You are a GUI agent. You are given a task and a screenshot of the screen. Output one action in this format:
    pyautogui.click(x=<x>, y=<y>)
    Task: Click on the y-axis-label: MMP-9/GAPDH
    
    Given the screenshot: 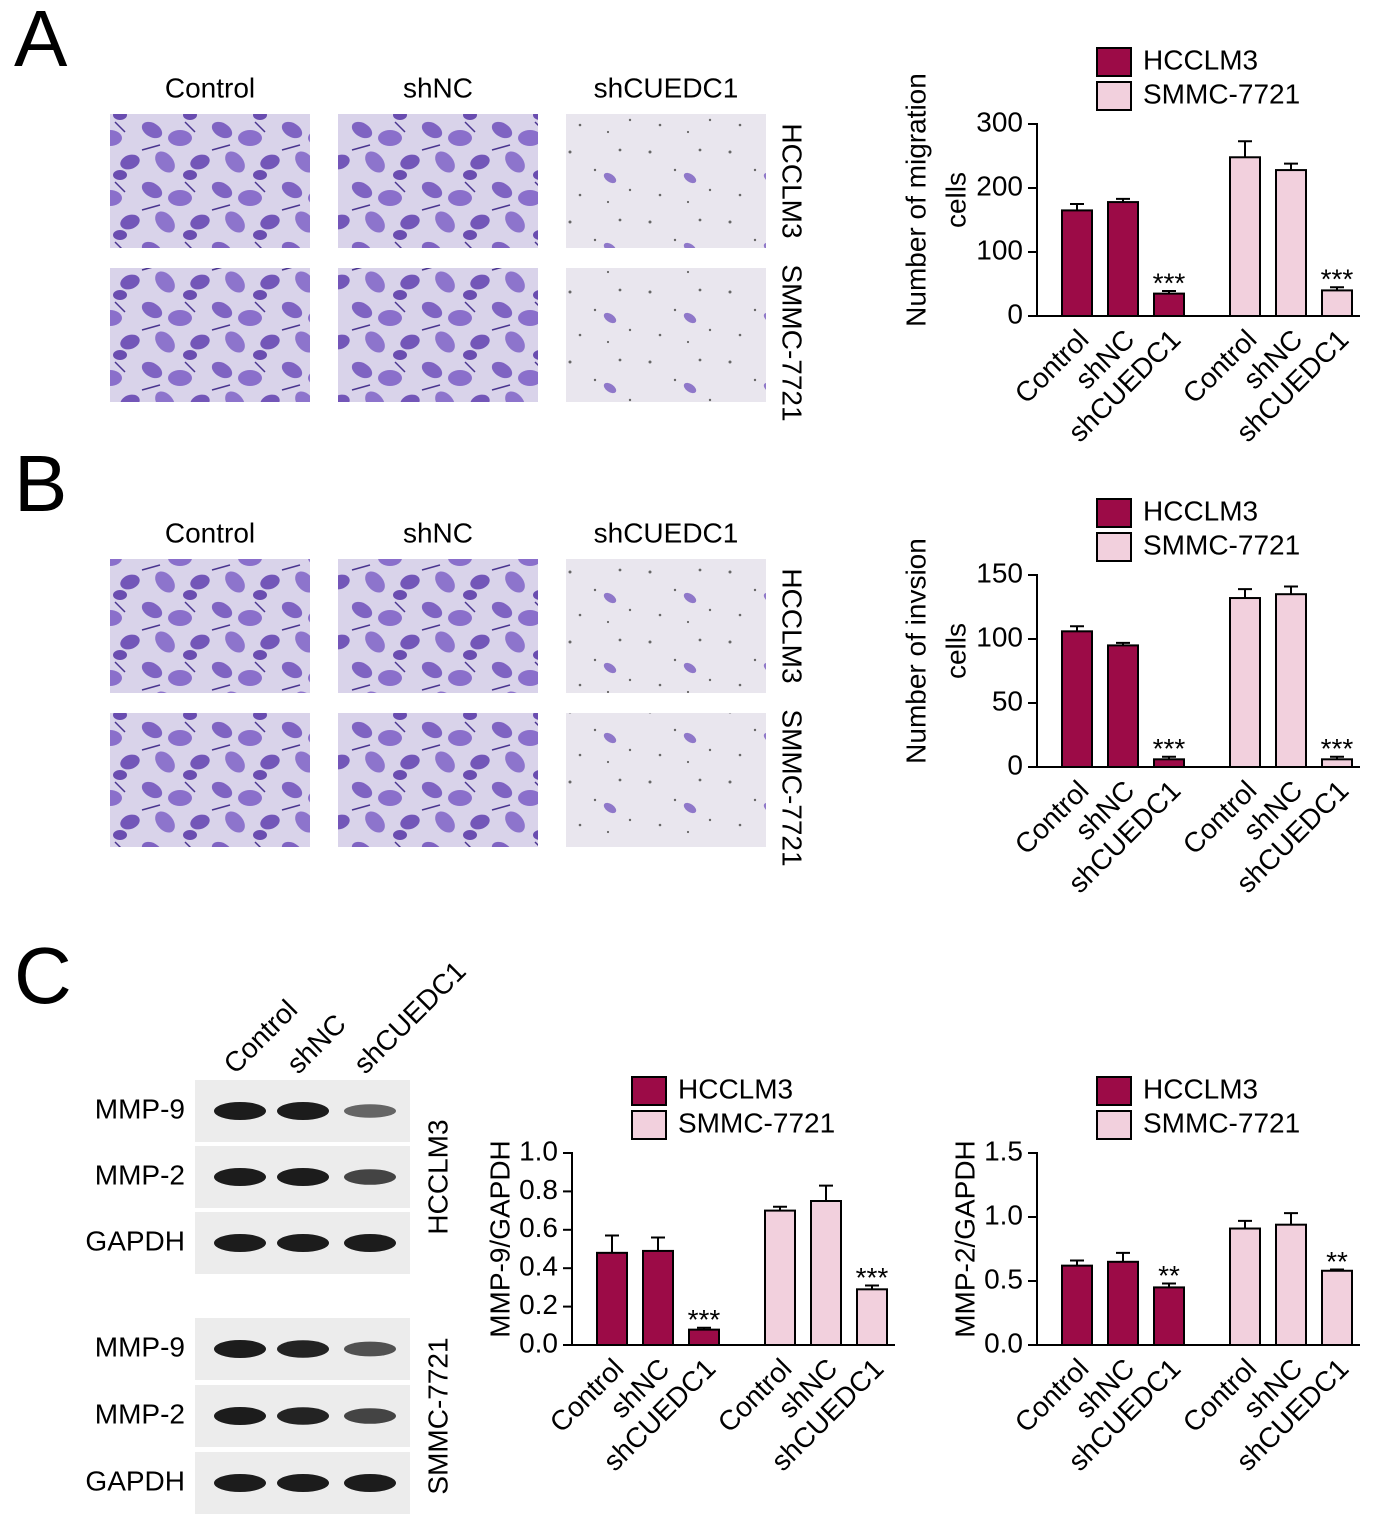 What is the action you would take?
    pyautogui.click(x=499, y=1239)
    